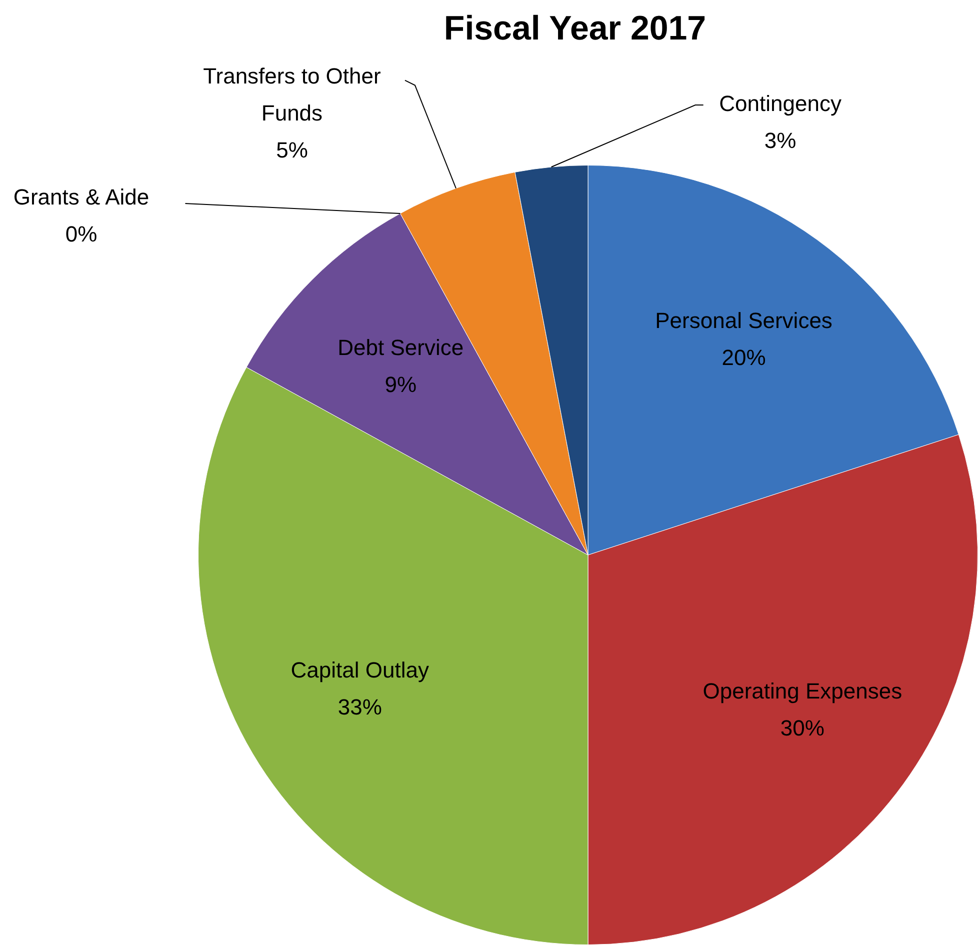 The image size is (978, 951). I want to click on category-label: Grants & Aide, so click(81, 197).